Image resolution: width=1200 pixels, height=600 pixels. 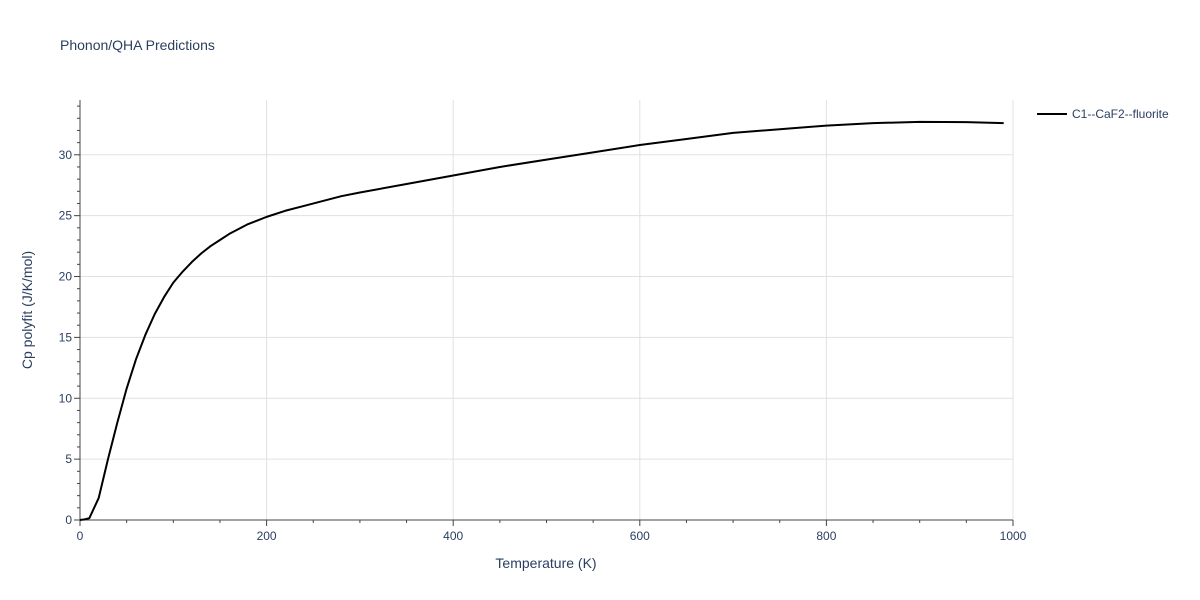 I want to click on y-axis-title: Cp polyfit (J/K/mol), so click(x=27, y=310).